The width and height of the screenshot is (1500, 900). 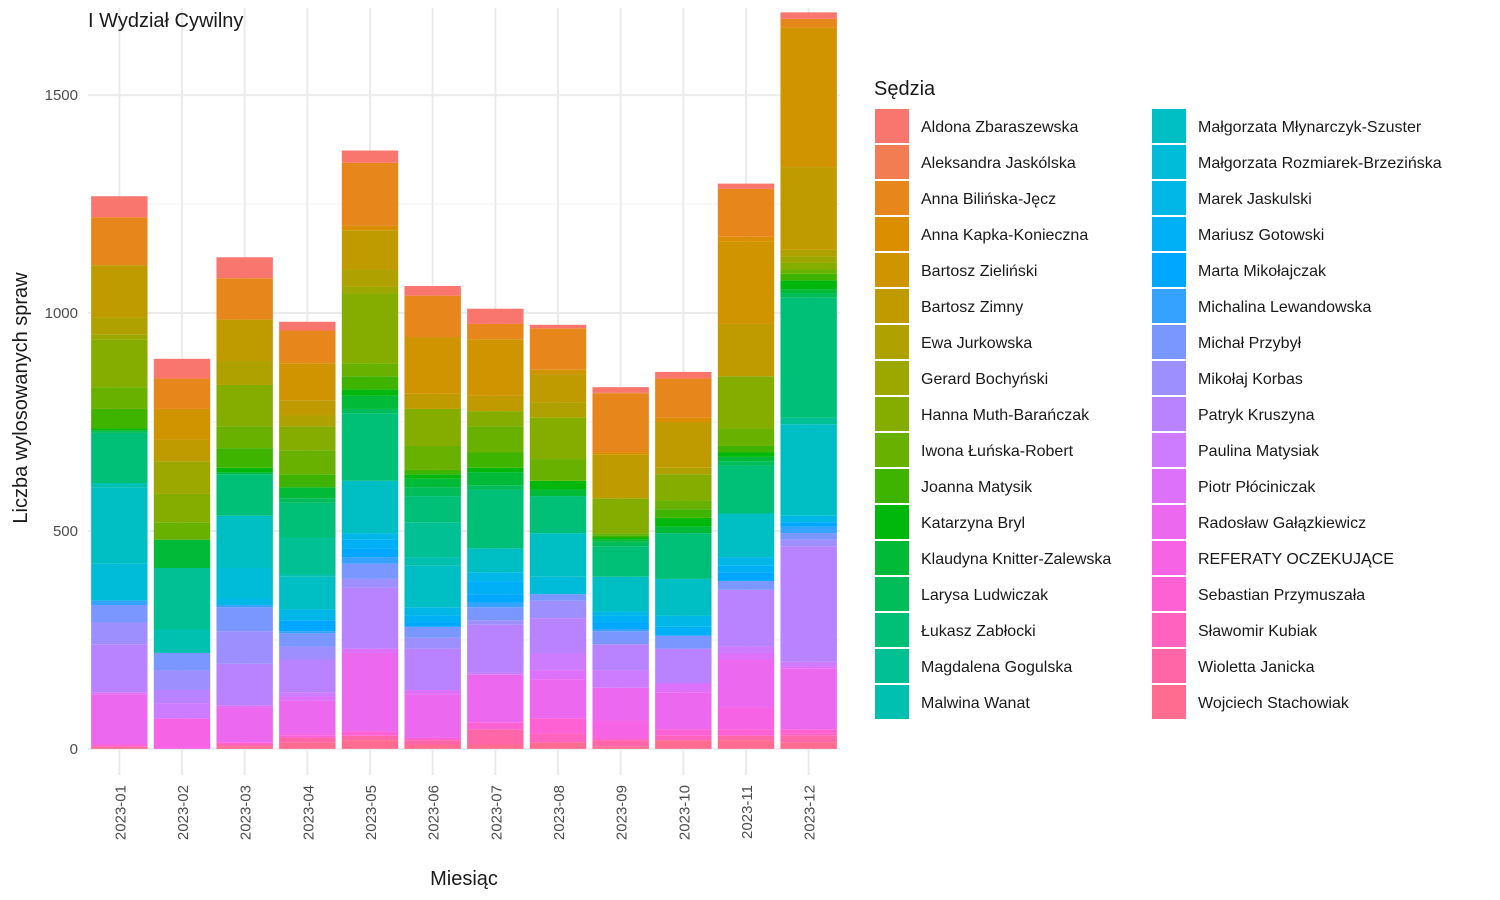 I want to click on legend-title: Sędzia, so click(x=905, y=89).